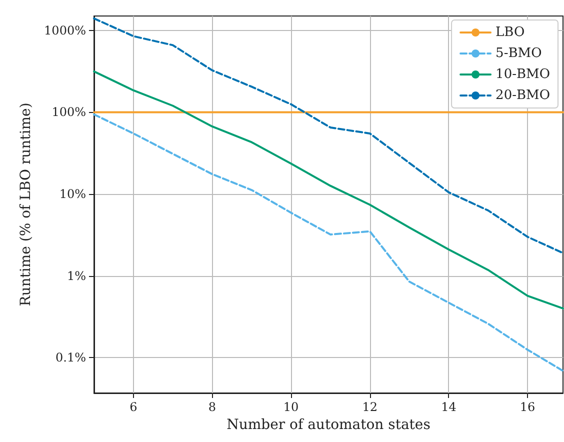 The image size is (564, 442). What do you see at coordinates (291, 407) in the screenshot?
I see `x-tick-label: 10` at bounding box center [291, 407].